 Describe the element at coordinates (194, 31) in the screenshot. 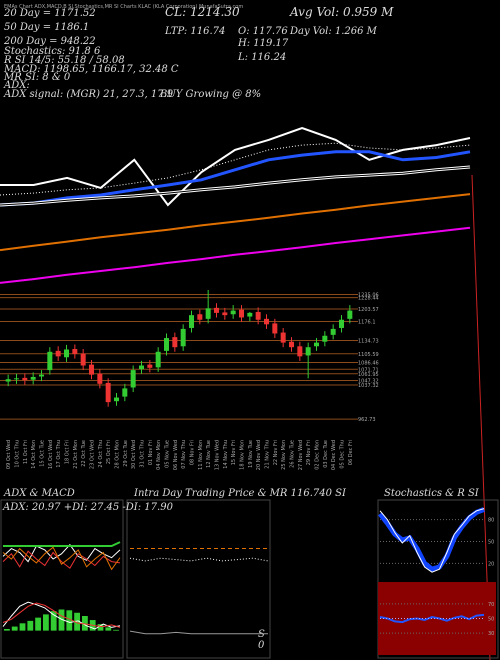

I see `annotation: LTP: 116.74` at that location.